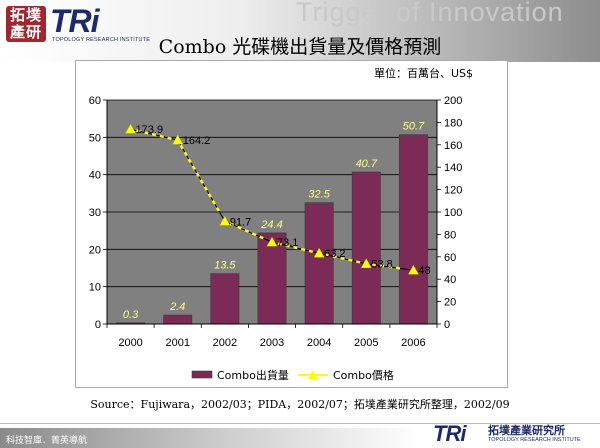 This screenshot has height=448, width=600. I want to click on price-value-label: 48, so click(424, 271).